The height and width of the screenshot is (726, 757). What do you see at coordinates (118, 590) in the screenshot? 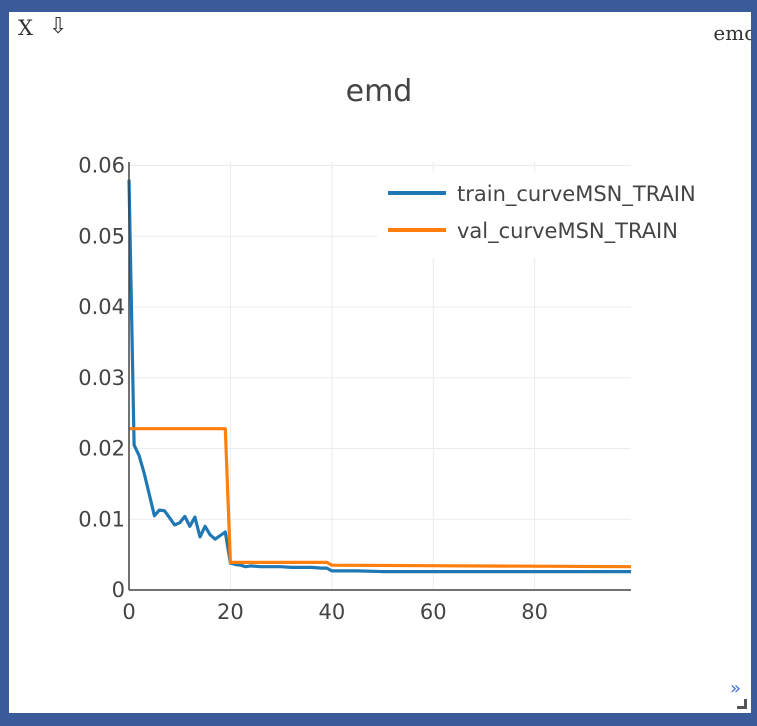
I see `y-tick-label: 0` at bounding box center [118, 590].